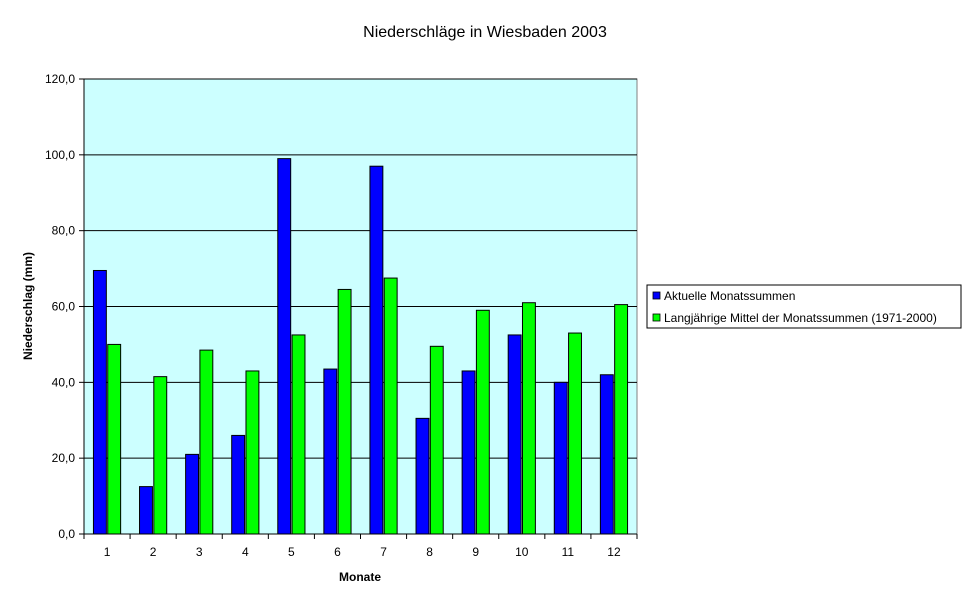  Describe the element at coordinates (337, 552) in the screenshot. I see `x-tick-label: 6` at that location.